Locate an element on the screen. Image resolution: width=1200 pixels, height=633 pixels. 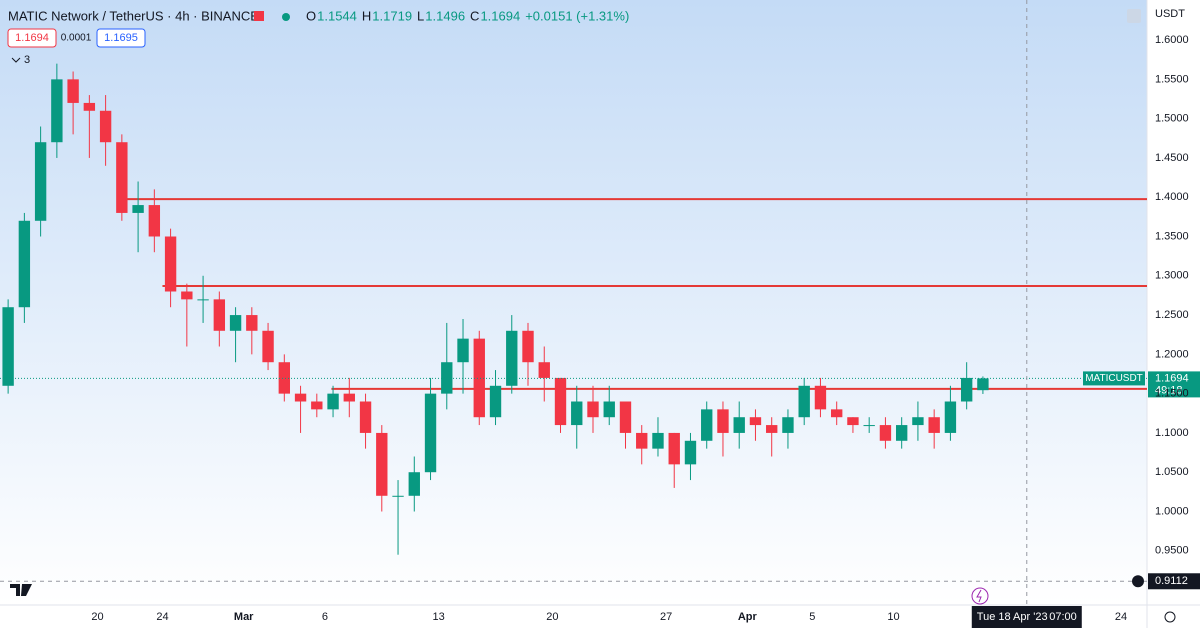
symbol-label: MATICUSDT is located at coordinates (1114, 378).